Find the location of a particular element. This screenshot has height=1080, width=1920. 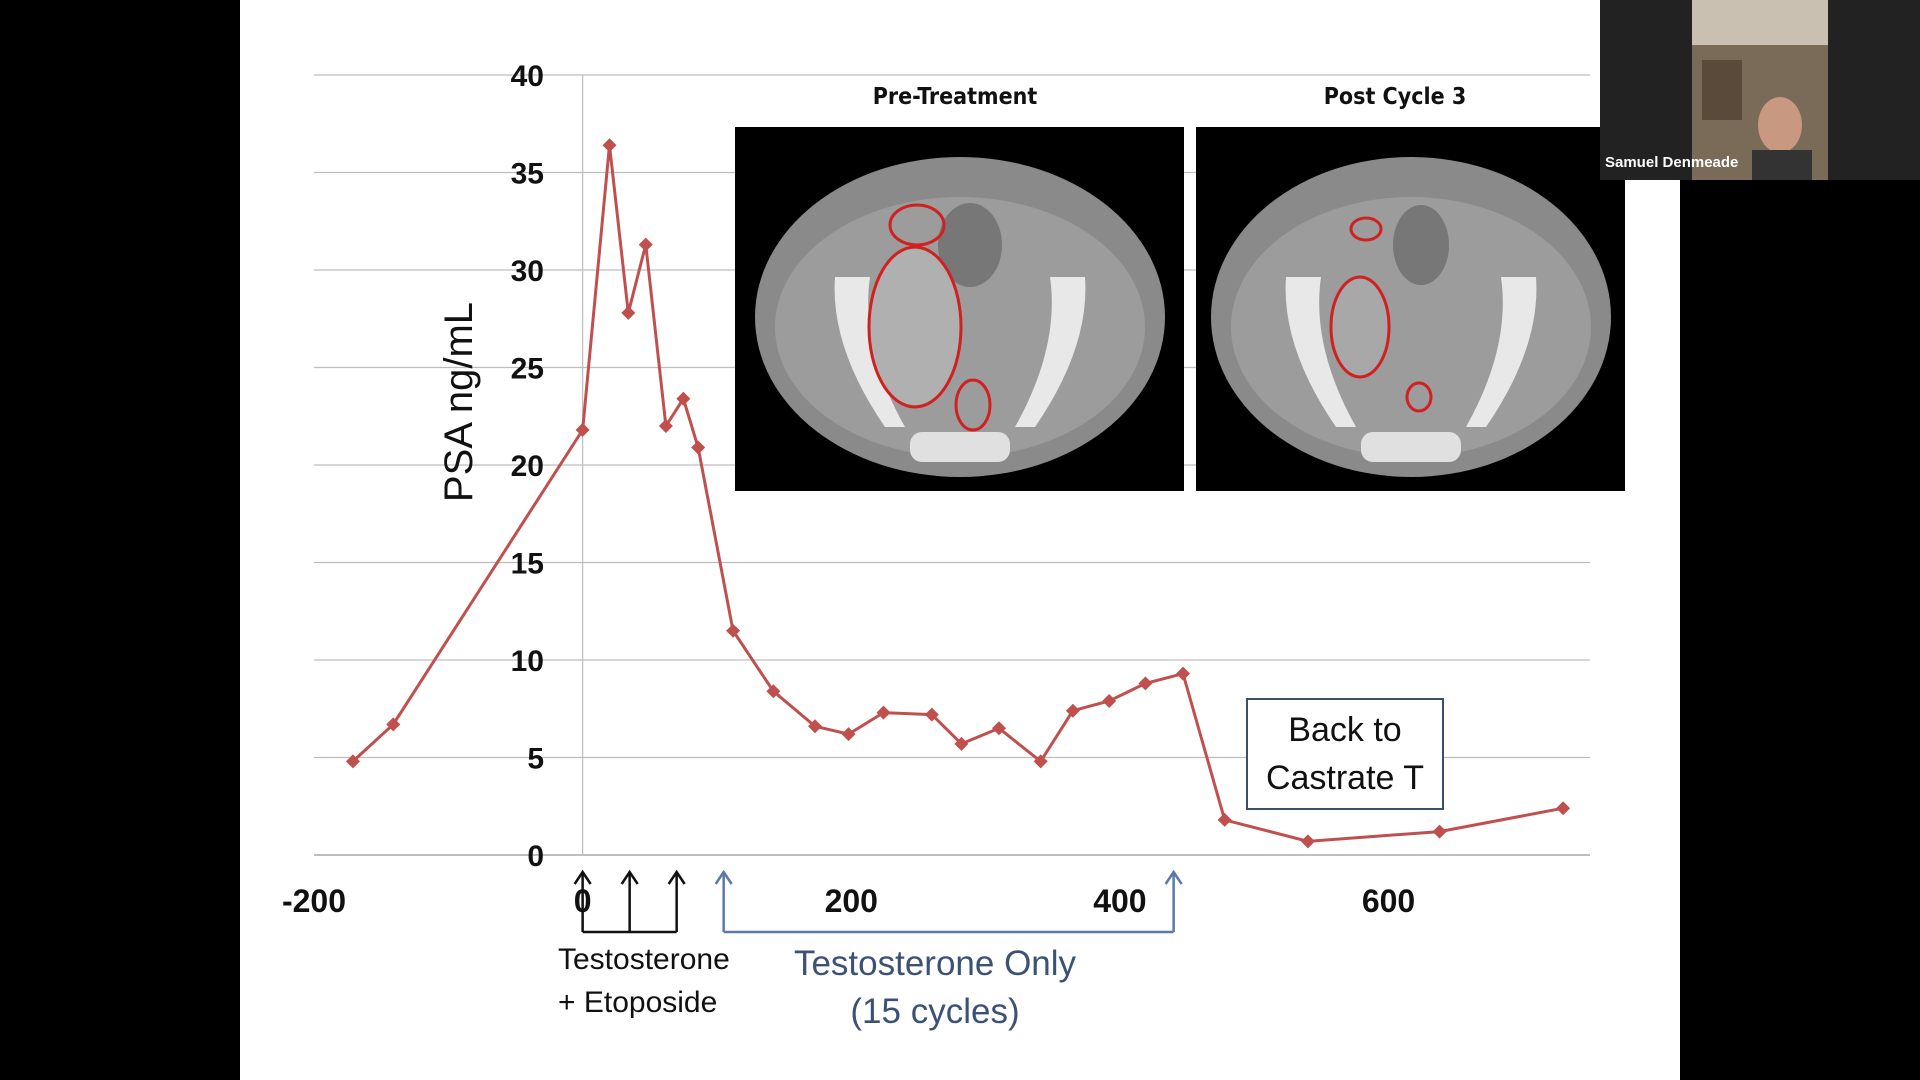

callout-line-2: Castrate T is located at coordinates (1345, 778).